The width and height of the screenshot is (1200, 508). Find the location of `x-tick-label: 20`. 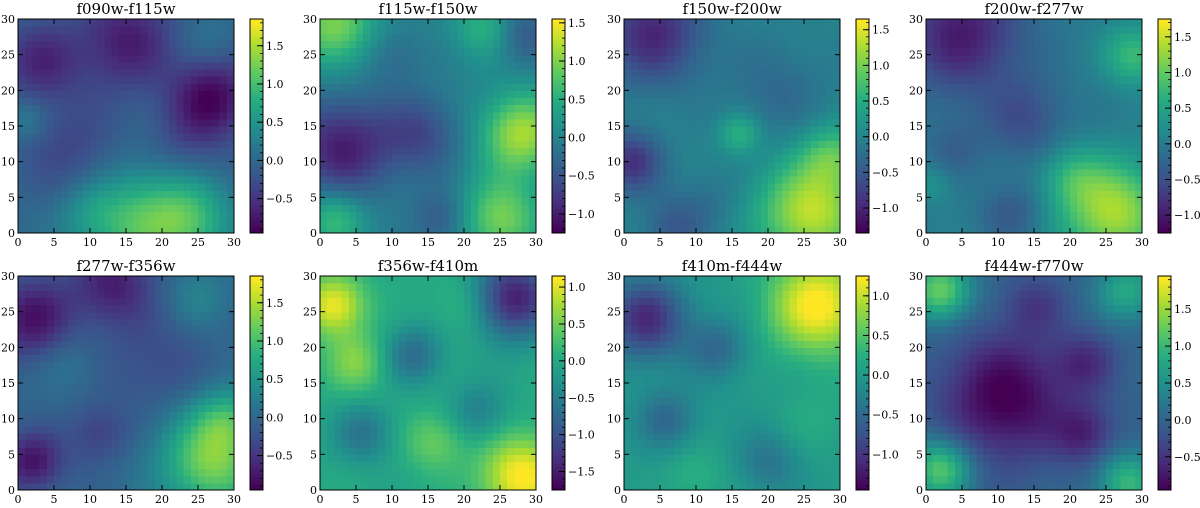

x-tick-label: 20 is located at coordinates (768, 242).